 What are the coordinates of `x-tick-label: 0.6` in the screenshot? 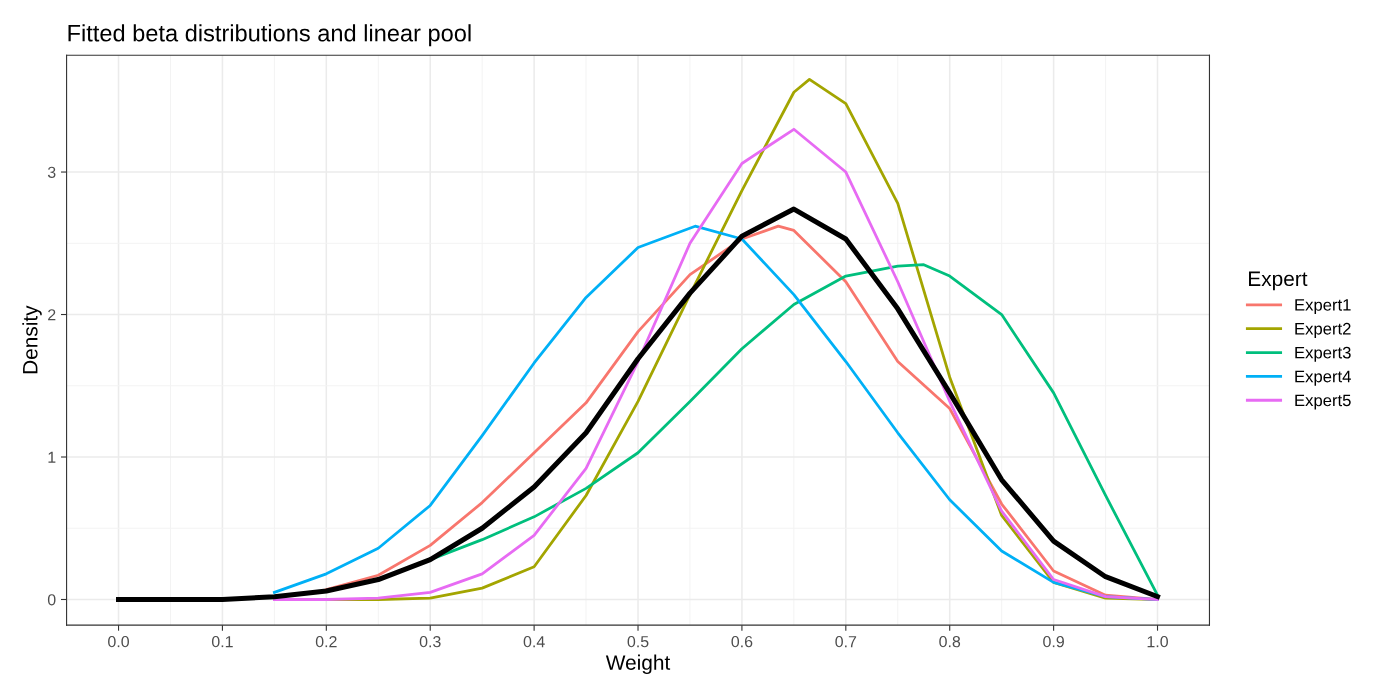 It's located at (742, 641).